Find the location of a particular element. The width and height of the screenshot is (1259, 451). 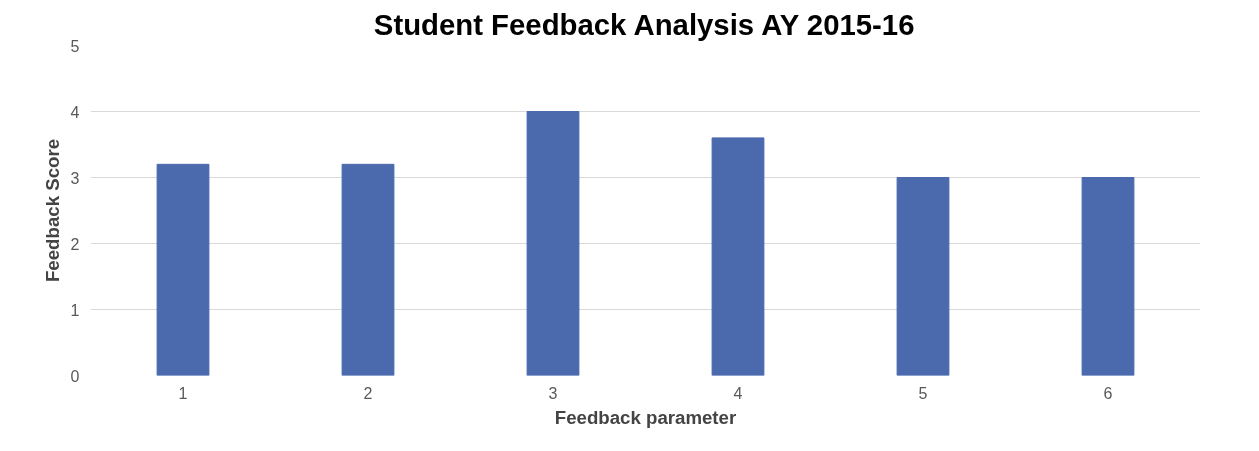

chart-title: Student Feedback Analysis AY 2015-16 is located at coordinates (644, 24).